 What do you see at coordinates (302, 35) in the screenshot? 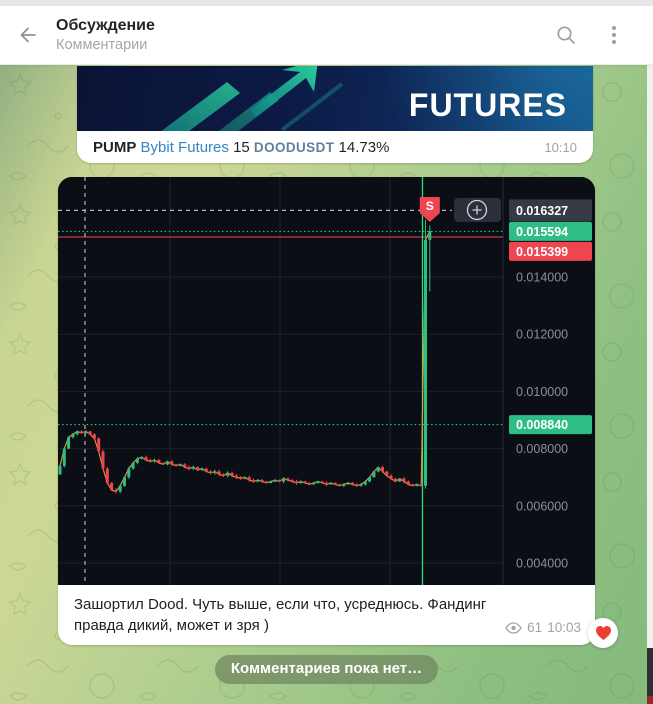
I see `header-info: Обсуждение Комментарии` at bounding box center [302, 35].